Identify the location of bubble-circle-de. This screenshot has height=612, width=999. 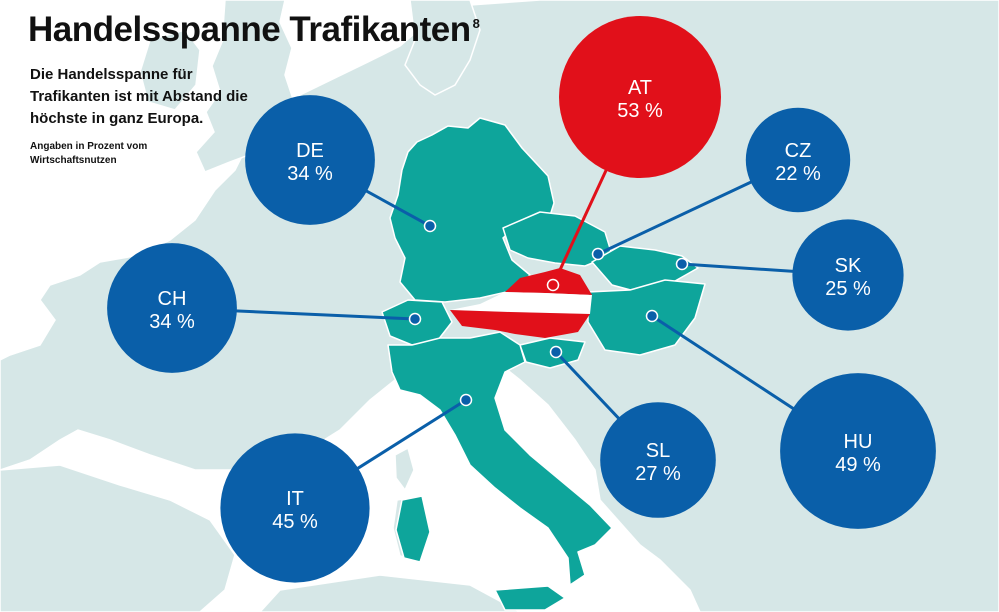
(310, 160).